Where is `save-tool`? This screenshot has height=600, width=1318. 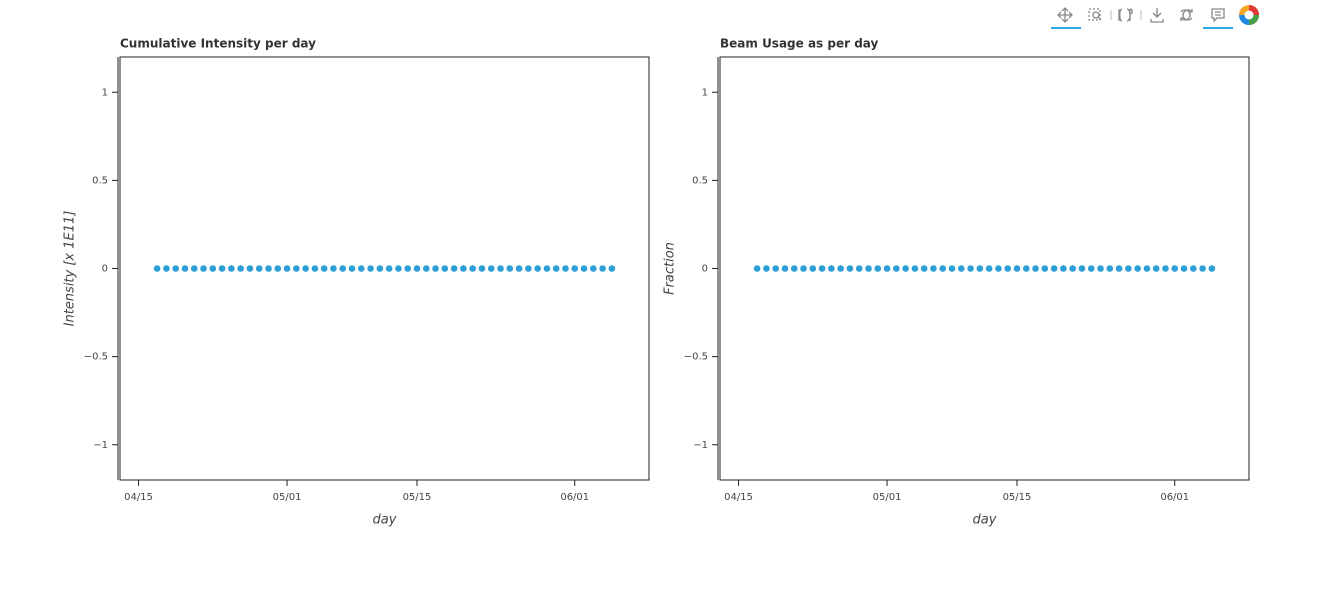
save-tool is located at coordinates (1157, 15).